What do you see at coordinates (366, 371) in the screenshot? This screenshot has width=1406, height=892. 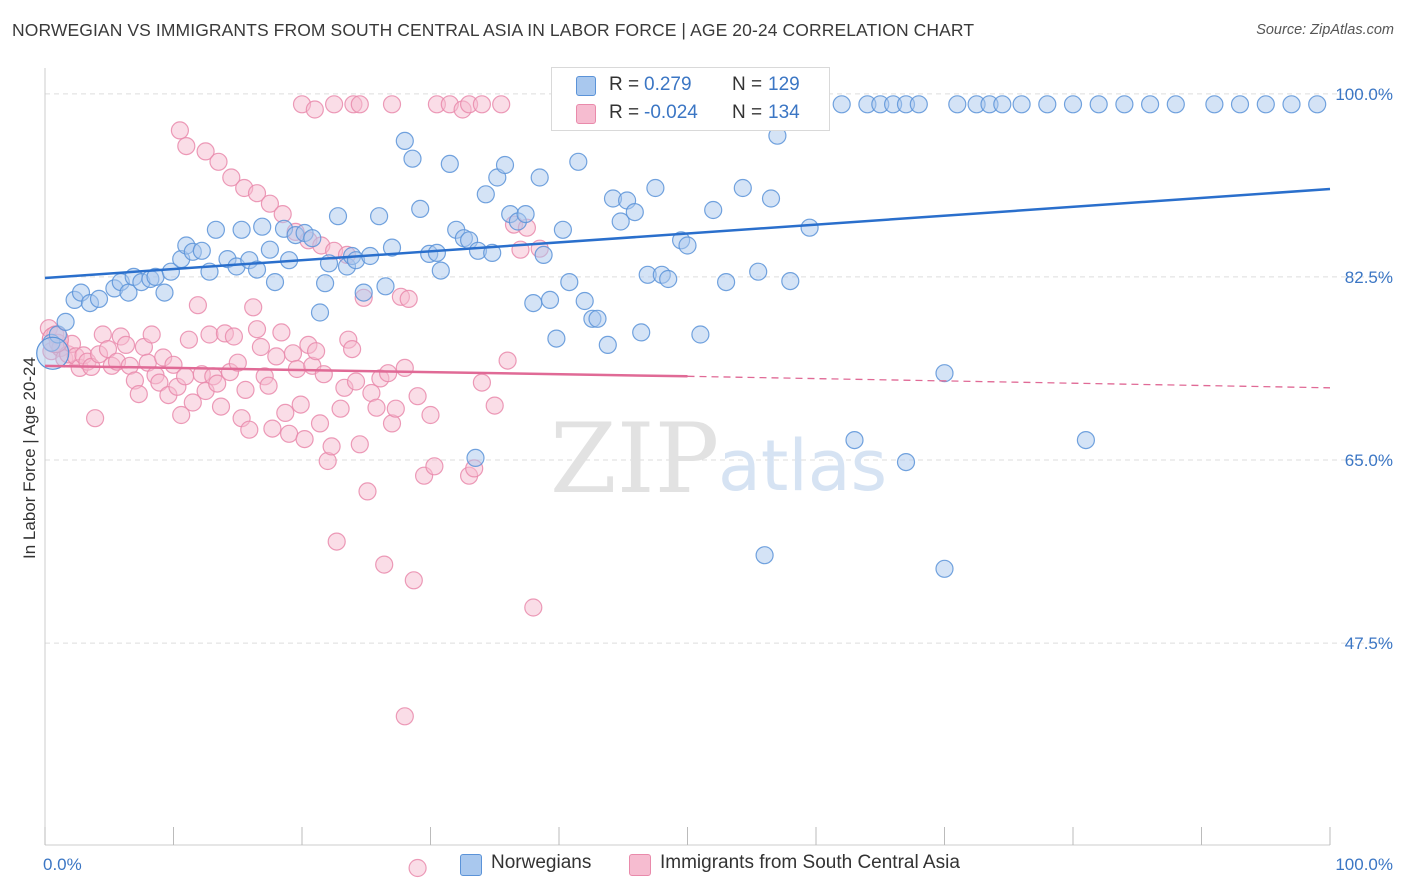 I see `trend-line-immigrants` at bounding box center [366, 371].